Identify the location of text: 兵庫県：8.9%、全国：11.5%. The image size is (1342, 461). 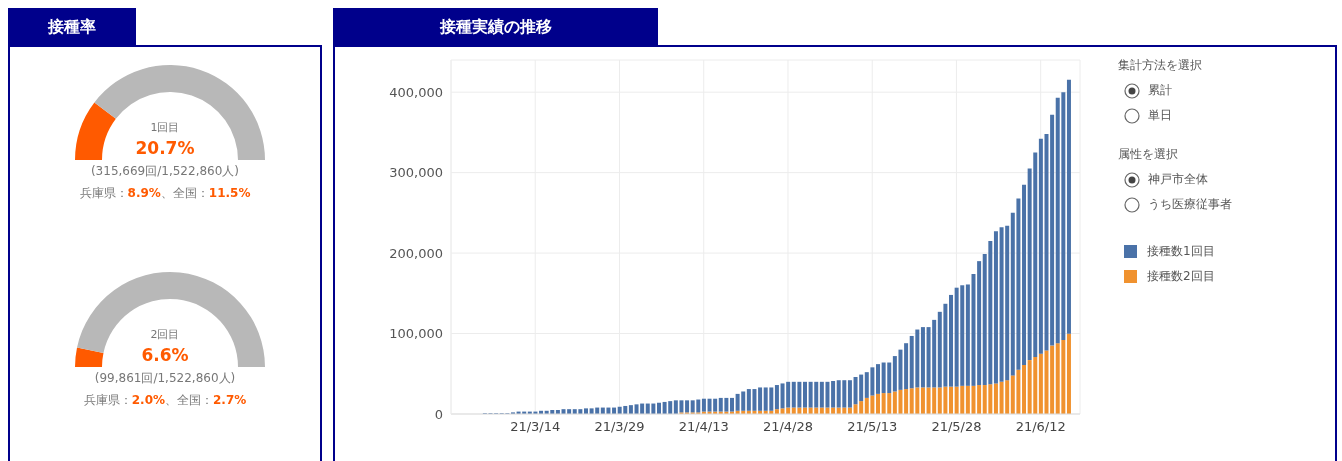
(165, 193).